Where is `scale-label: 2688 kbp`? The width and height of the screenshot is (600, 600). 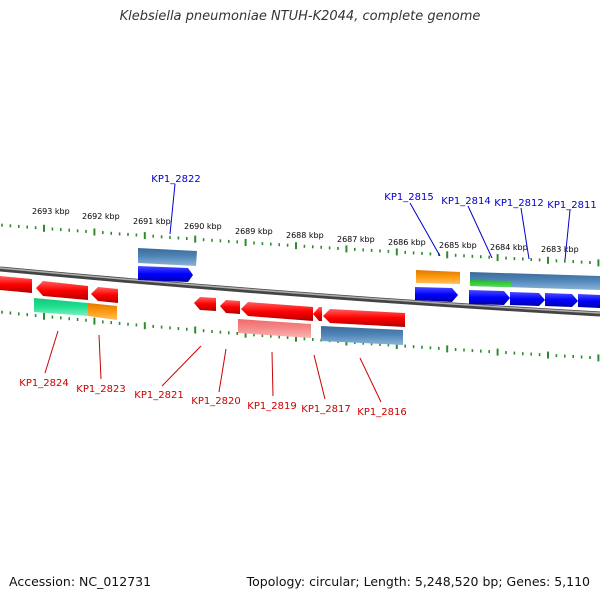 scale-label: 2688 kbp is located at coordinates (305, 235).